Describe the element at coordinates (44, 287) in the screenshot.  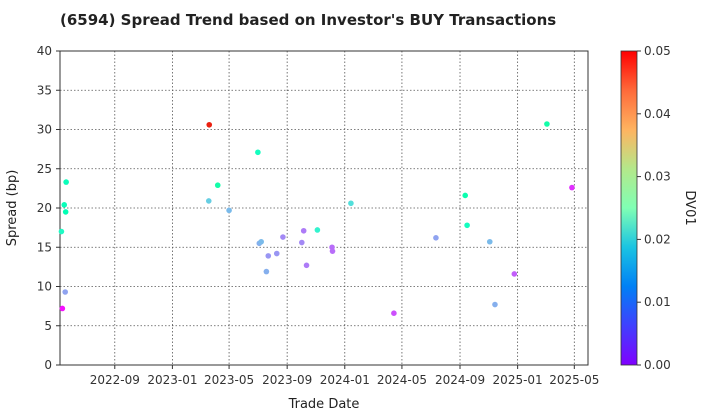
I see `y-tick-label: 10` at that location.